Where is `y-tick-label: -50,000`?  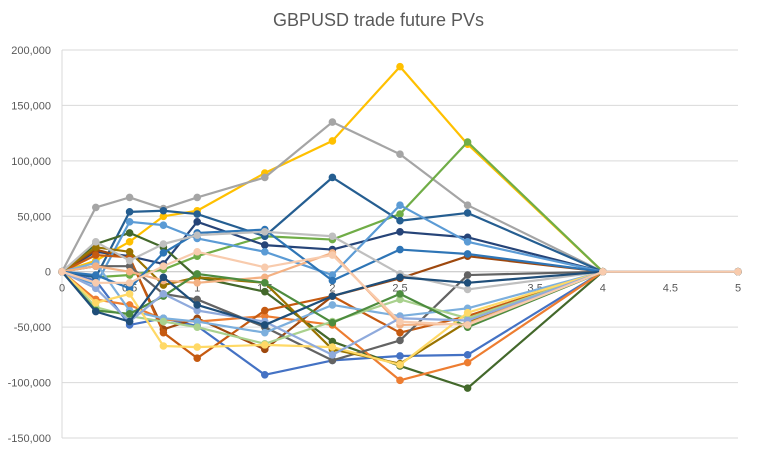
y-tick-label: -50,000 is located at coordinates (32, 328).